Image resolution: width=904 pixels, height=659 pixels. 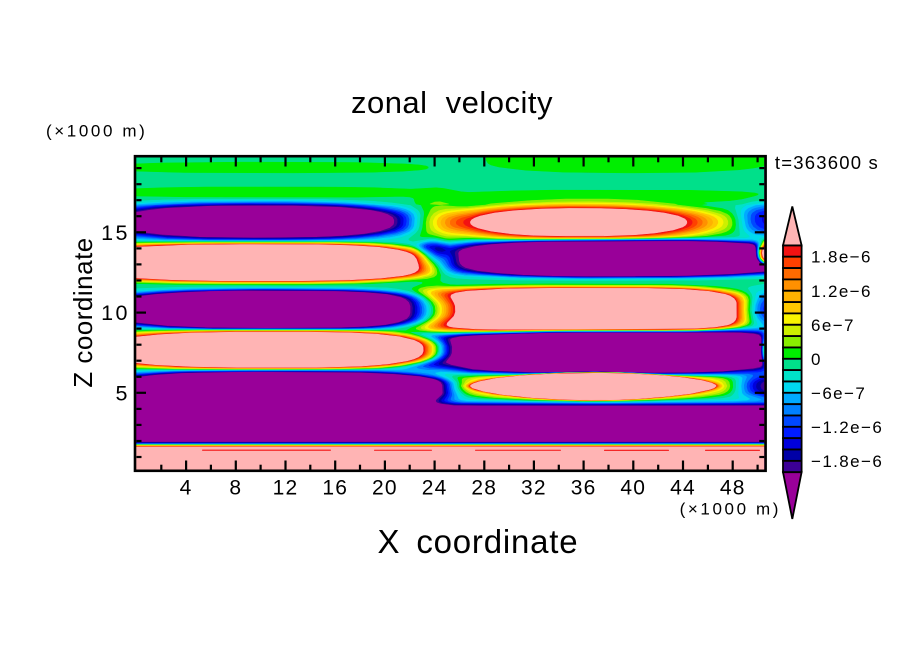 What do you see at coordinates (841, 257) in the screenshot?
I see `svg-text: 1.8e−6` at bounding box center [841, 257].